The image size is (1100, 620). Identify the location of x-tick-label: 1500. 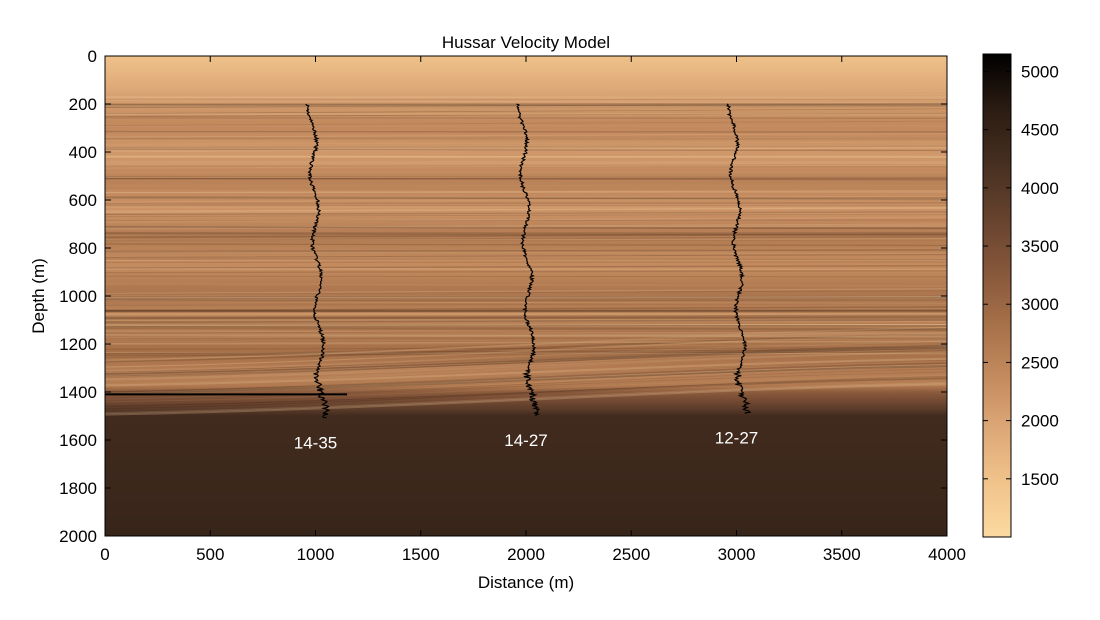
(421, 554).